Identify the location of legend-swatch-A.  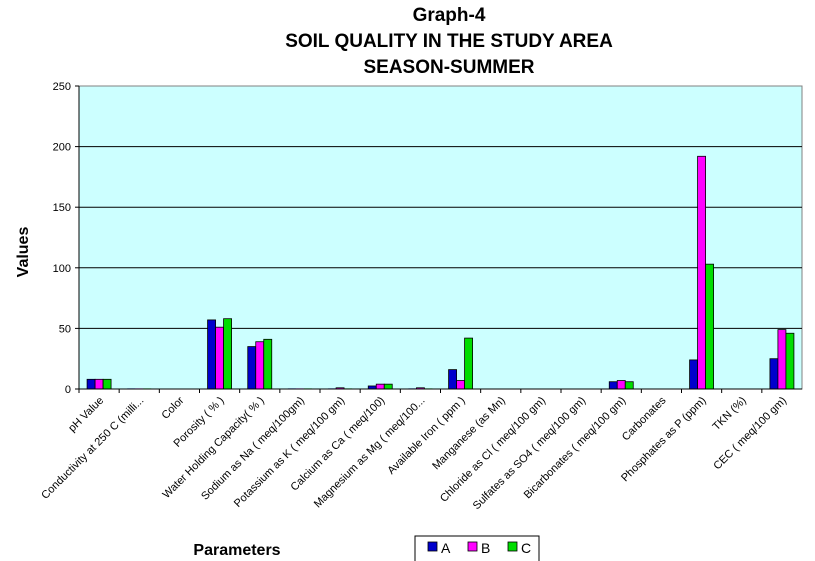
(432, 546).